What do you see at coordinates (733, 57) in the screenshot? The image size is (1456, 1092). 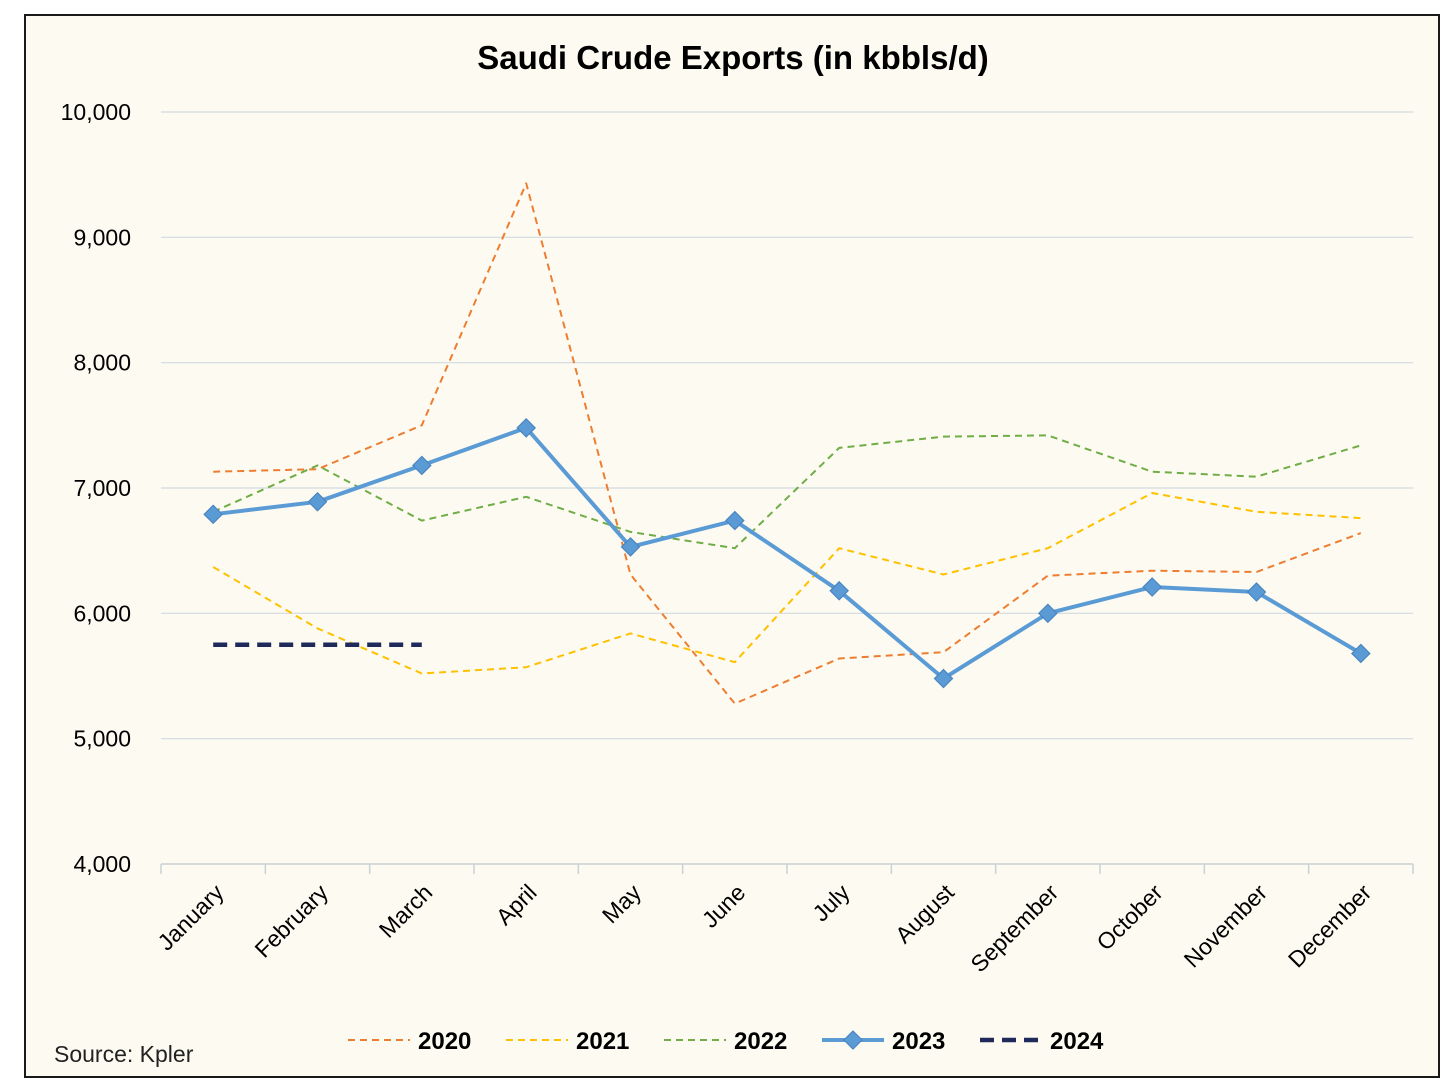 I see `chart-title: Saudi Crude Exports (in kbbls/d)` at bounding box center [733, 57].